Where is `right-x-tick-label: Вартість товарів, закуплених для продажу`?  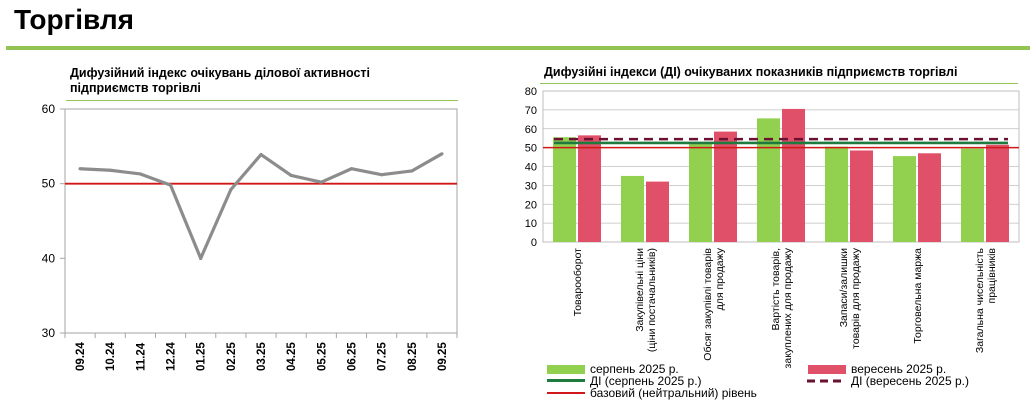
right-x-tick-label: Вартість товарів, закуплених для продажу is located at coordinates (782, 307).